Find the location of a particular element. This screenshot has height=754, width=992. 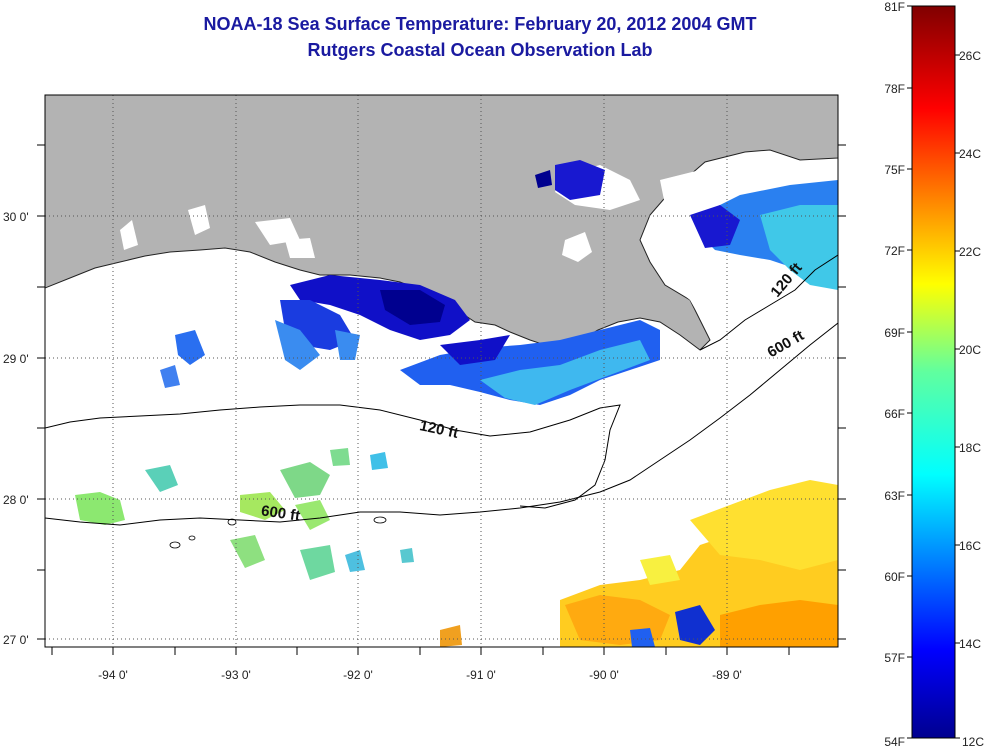

colorbar-f-label: 75F is located at coordinates (894, 170).